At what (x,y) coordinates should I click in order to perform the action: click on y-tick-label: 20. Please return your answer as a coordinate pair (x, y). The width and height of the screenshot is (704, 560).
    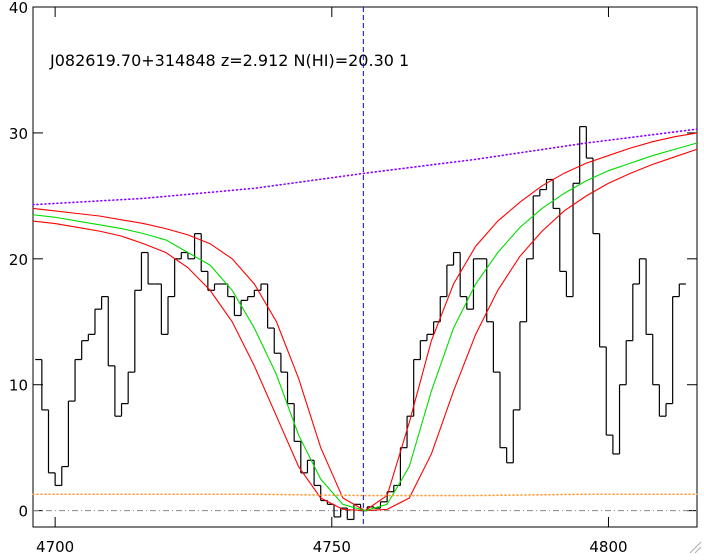
    Looking at the image, I should click on (18, 260).